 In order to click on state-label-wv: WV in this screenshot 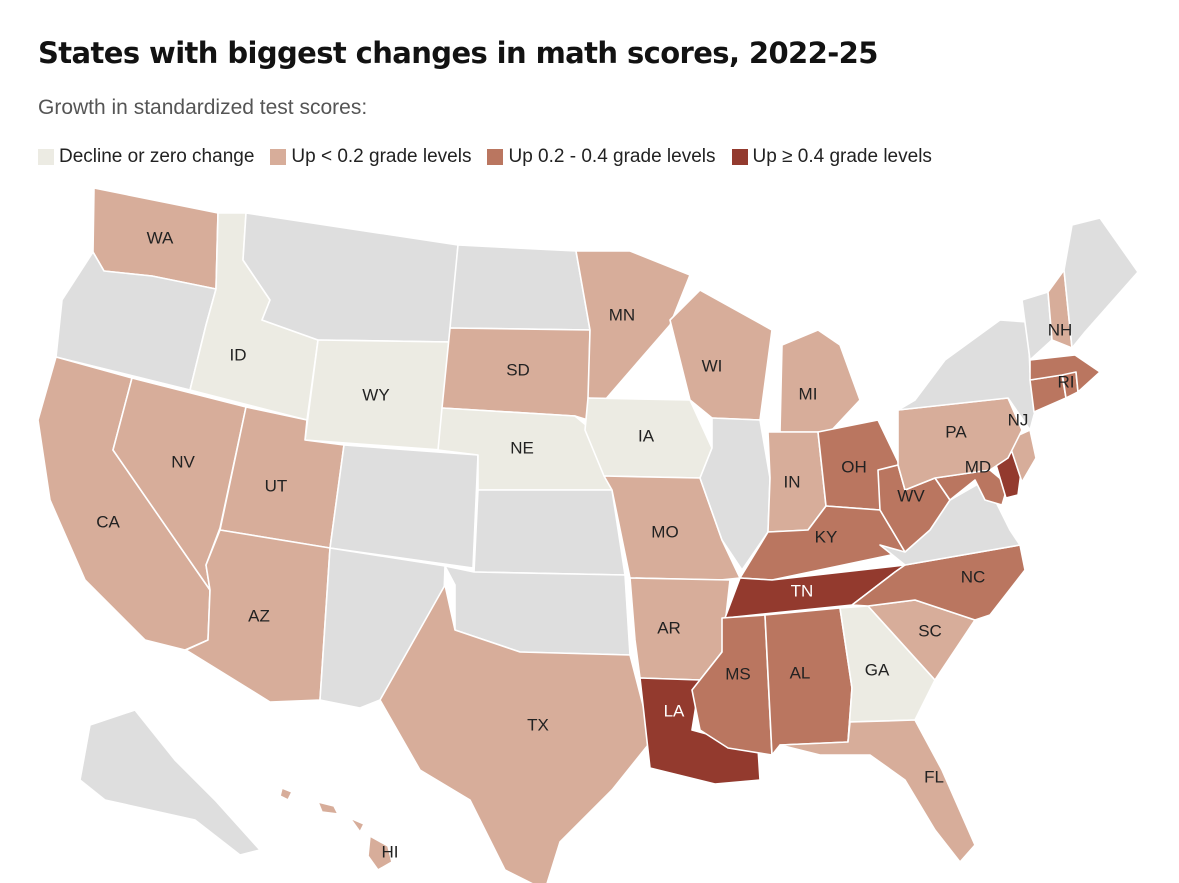, I will do `click(911, 496)`.